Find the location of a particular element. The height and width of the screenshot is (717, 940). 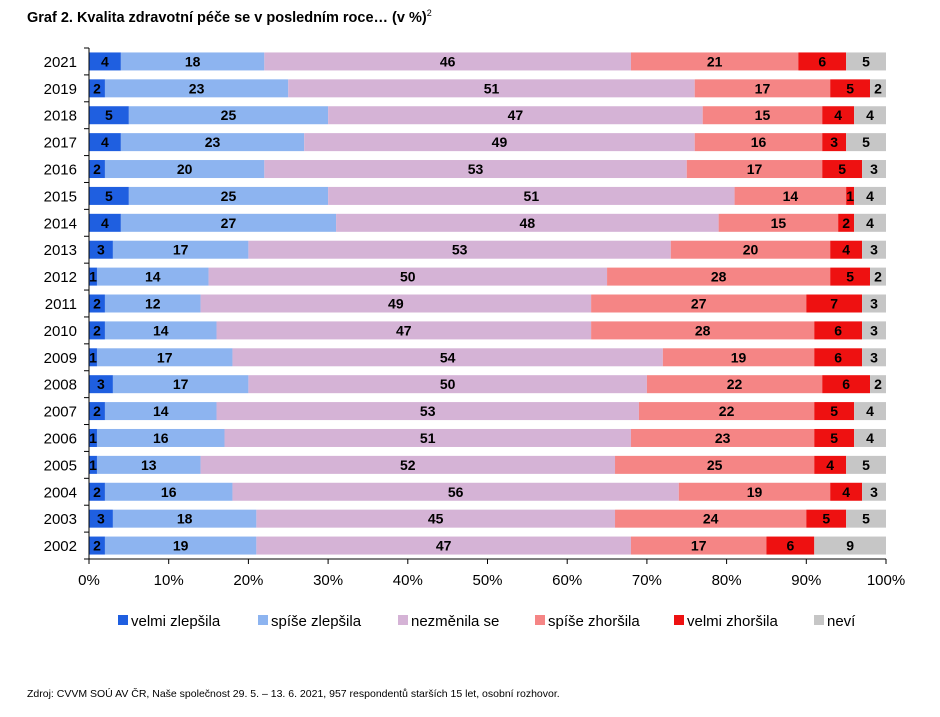

y-tick-label: 2004 is located at coordinates (60, 492).